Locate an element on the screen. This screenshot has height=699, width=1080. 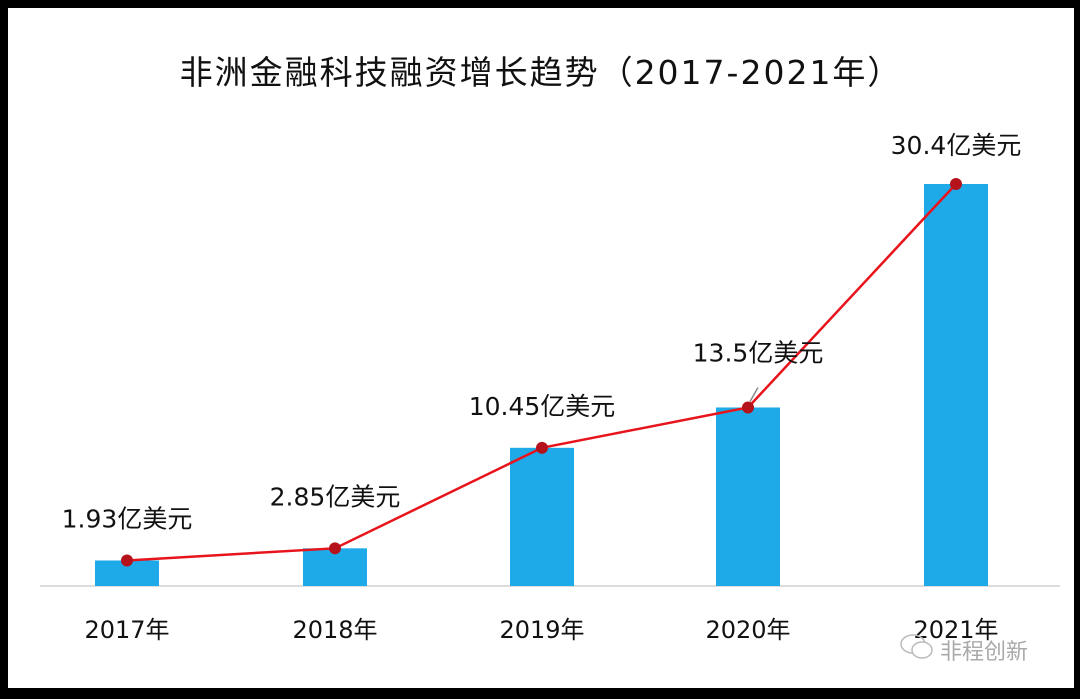
data-label: 2.85亿美元 is located at coordinates (335, 496).